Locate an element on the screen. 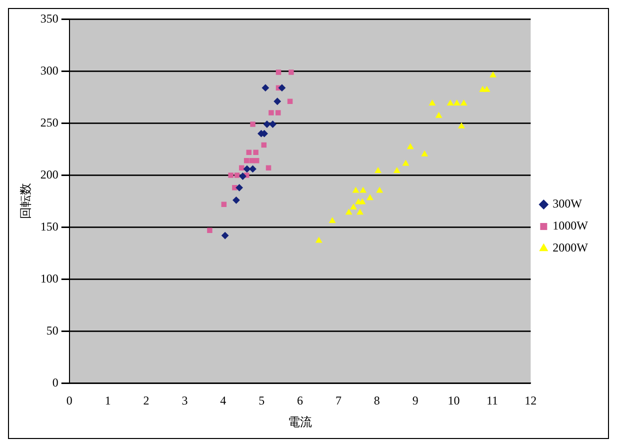  x-tick-label: 9 is located at coordinates (415, 401).